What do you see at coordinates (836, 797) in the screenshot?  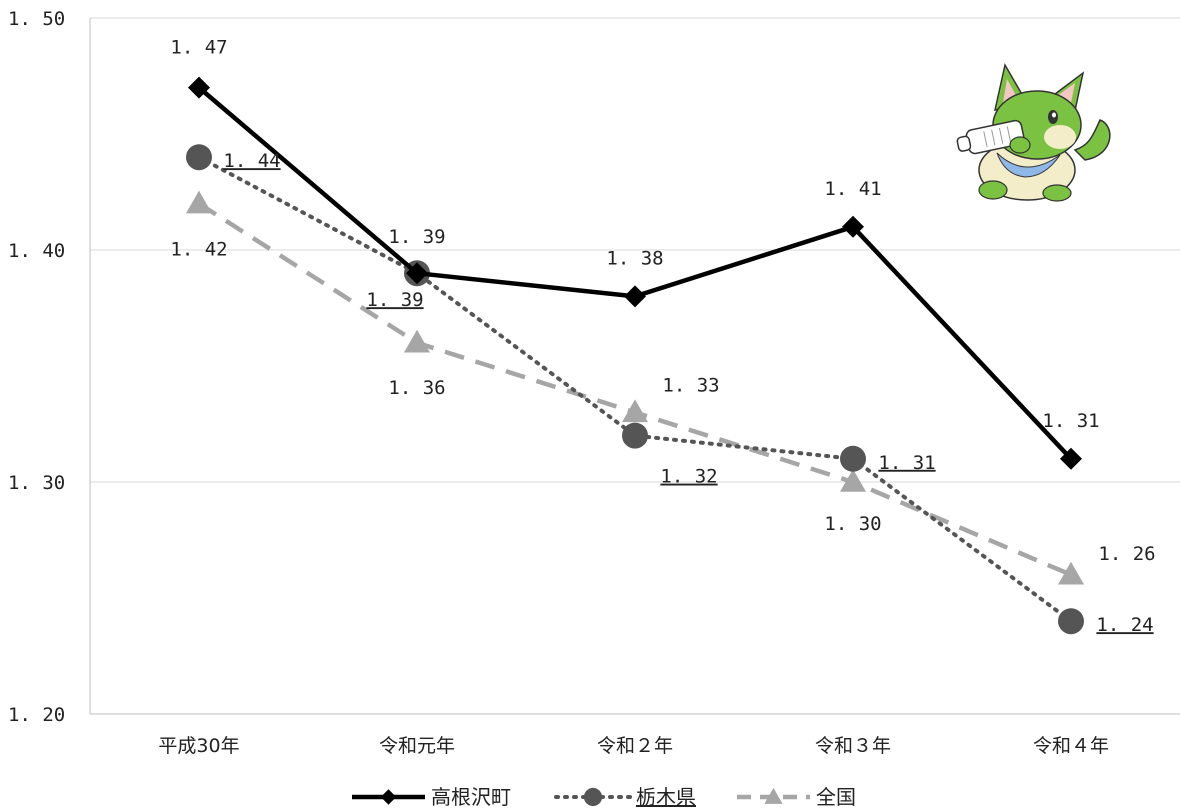 I see `legend-label: 全国` at bounding box center [836, 797].